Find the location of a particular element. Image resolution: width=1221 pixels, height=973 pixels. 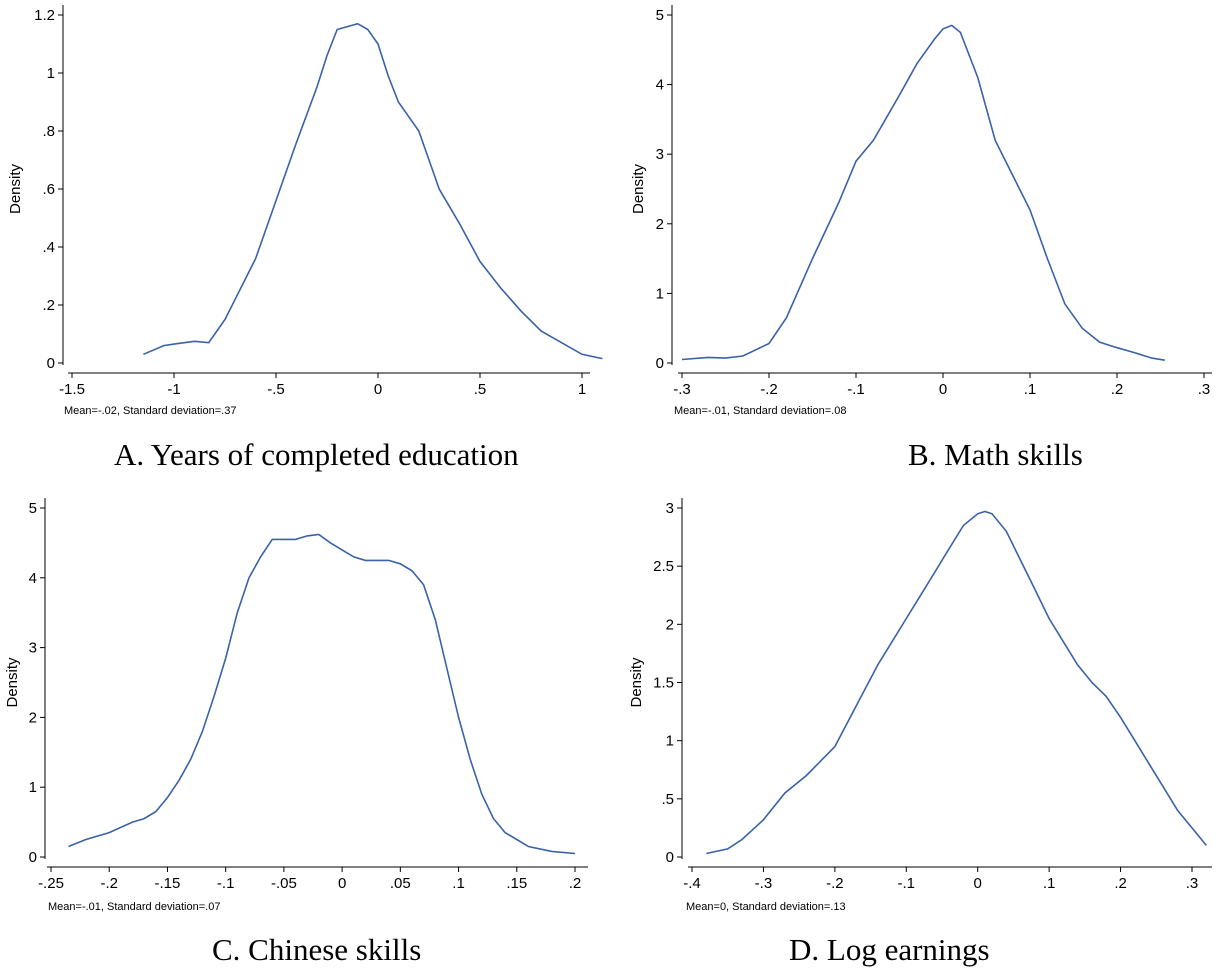

y-tick-label: 1.2 is located at coordinates (44, 15).